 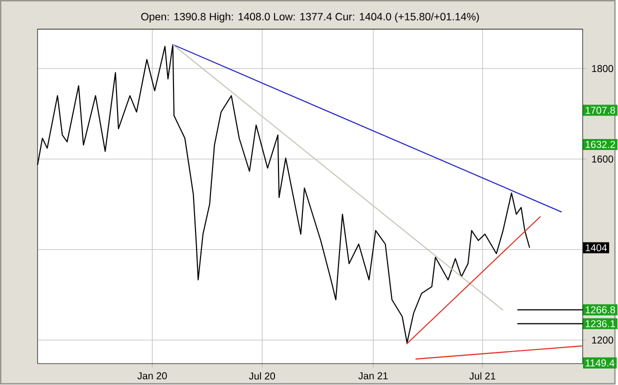 I want to click on annotation: 1632.2, so click(x=600, y=144).